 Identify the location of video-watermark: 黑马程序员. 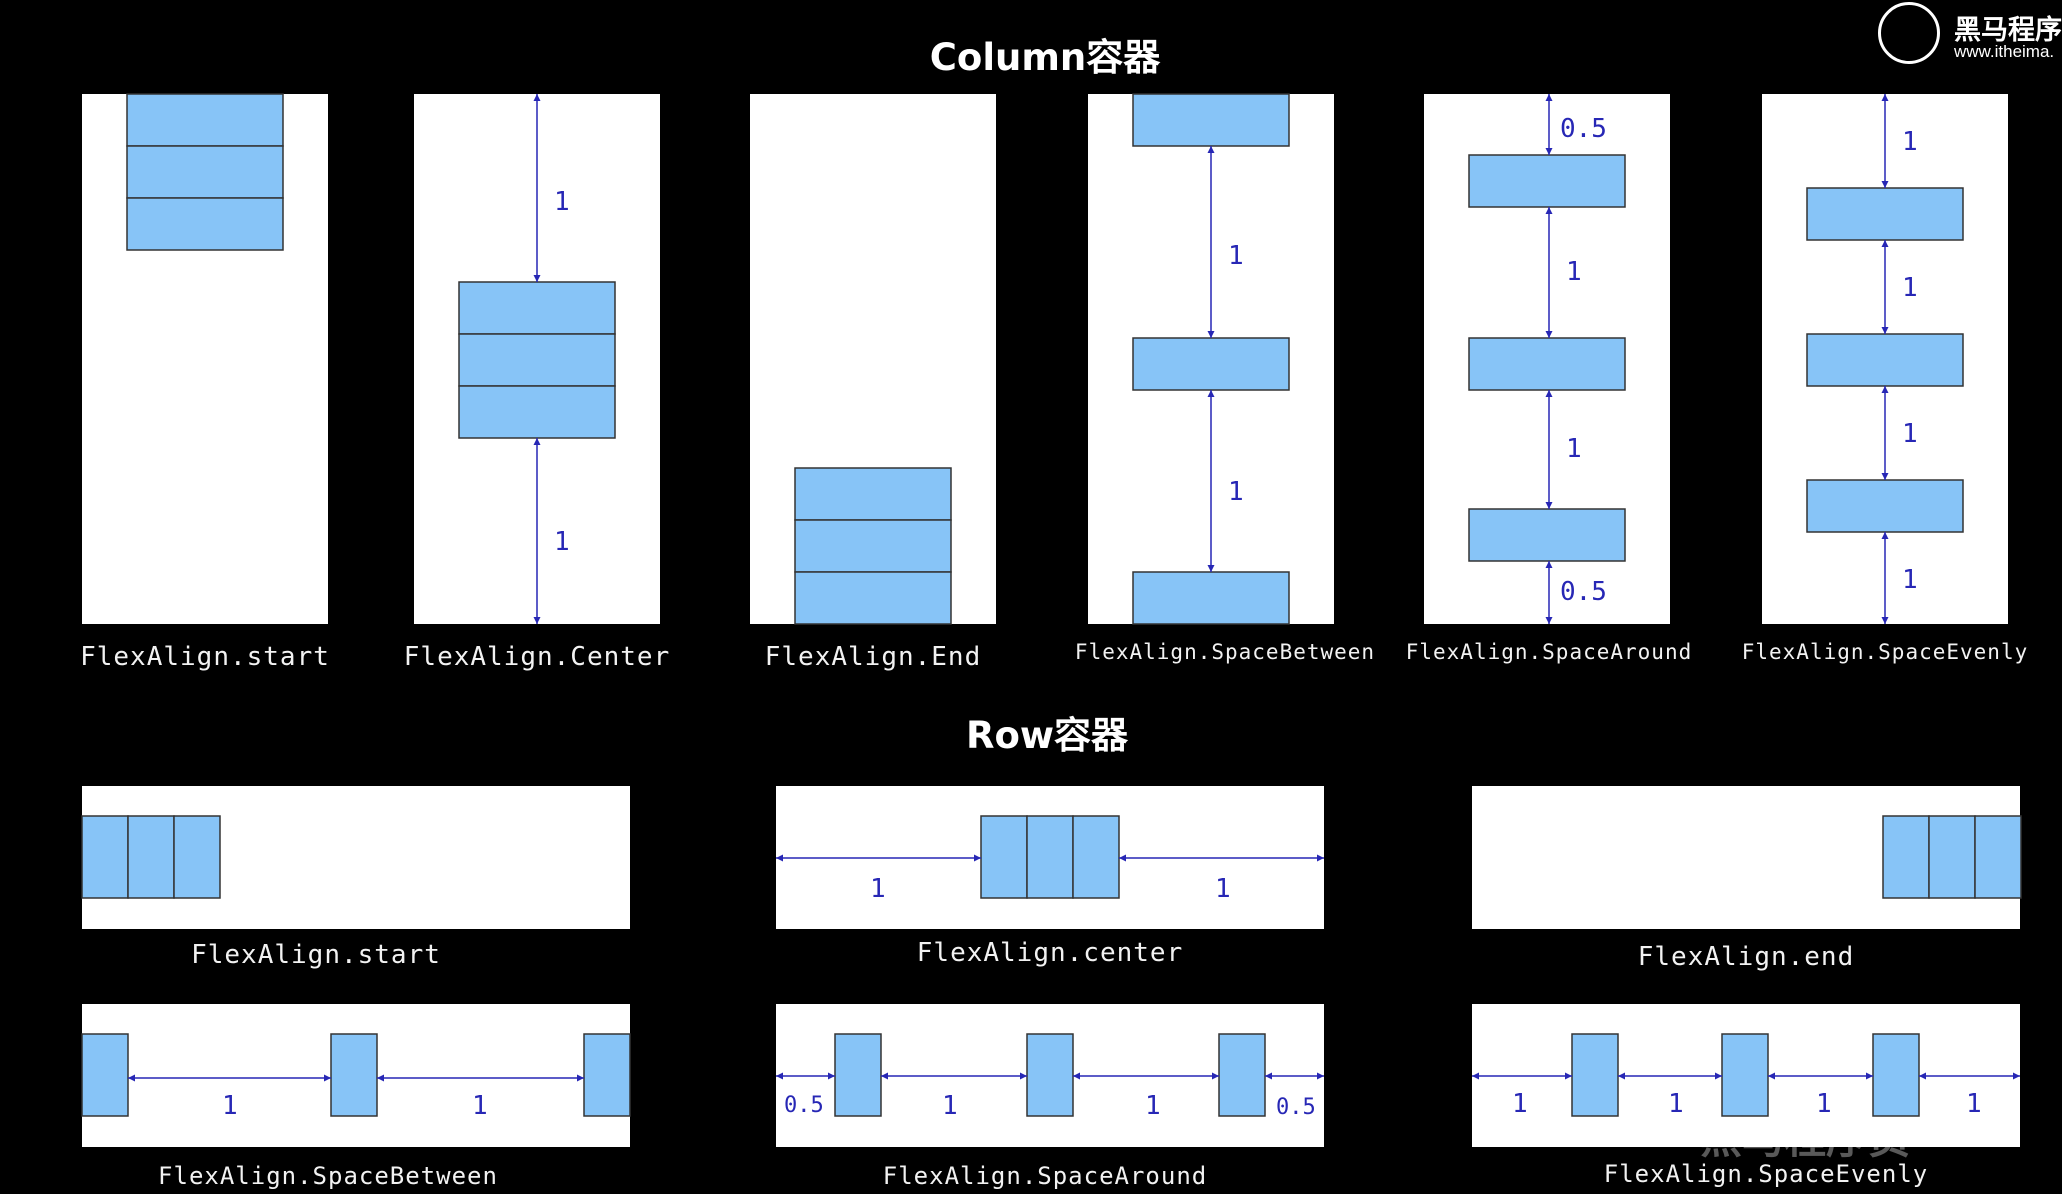
(1805, 1138).